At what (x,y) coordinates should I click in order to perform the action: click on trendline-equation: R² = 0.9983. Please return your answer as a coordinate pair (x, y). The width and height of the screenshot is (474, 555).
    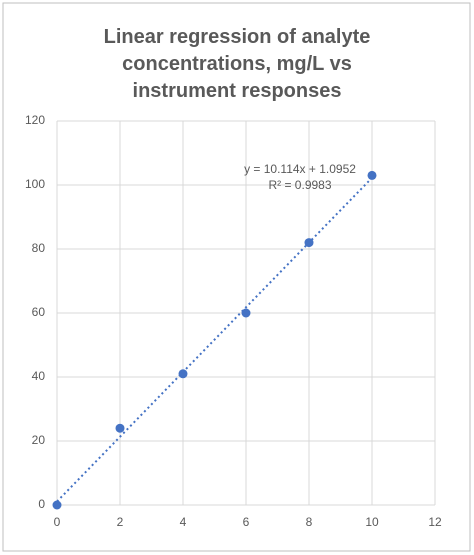
    Looking at the image, I should click on (299, 185).